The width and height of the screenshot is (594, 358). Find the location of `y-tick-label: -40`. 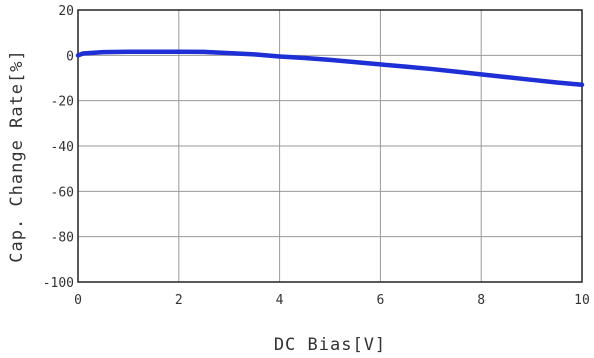

y-tick-label: -40 is located at coordinates (62, 147).